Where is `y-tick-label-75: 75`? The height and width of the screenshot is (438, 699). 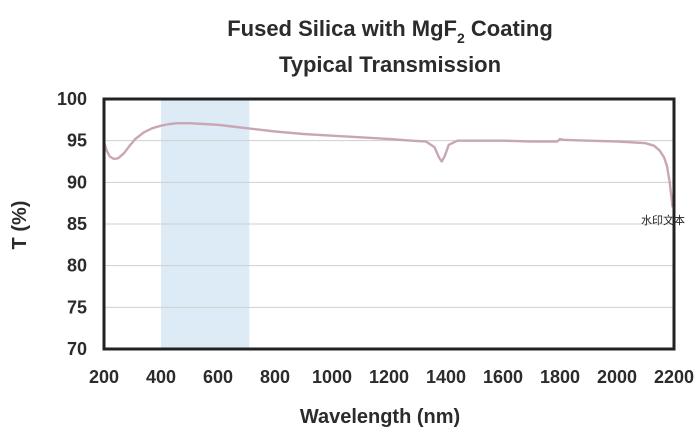
y-tick-label-75: 75 is located at coordinates (77, 307).